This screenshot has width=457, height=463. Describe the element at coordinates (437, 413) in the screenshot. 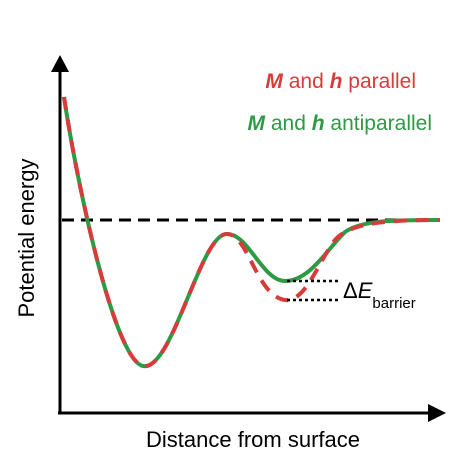

I see `x-axis-arrowhead` at that location.